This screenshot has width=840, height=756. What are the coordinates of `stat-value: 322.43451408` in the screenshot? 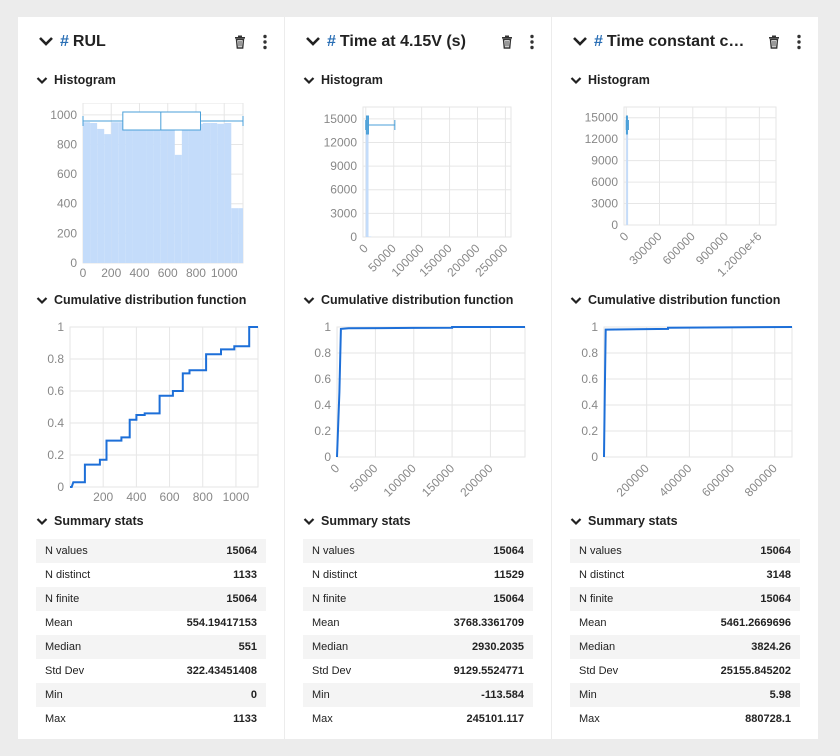 It's located at (221, 671).